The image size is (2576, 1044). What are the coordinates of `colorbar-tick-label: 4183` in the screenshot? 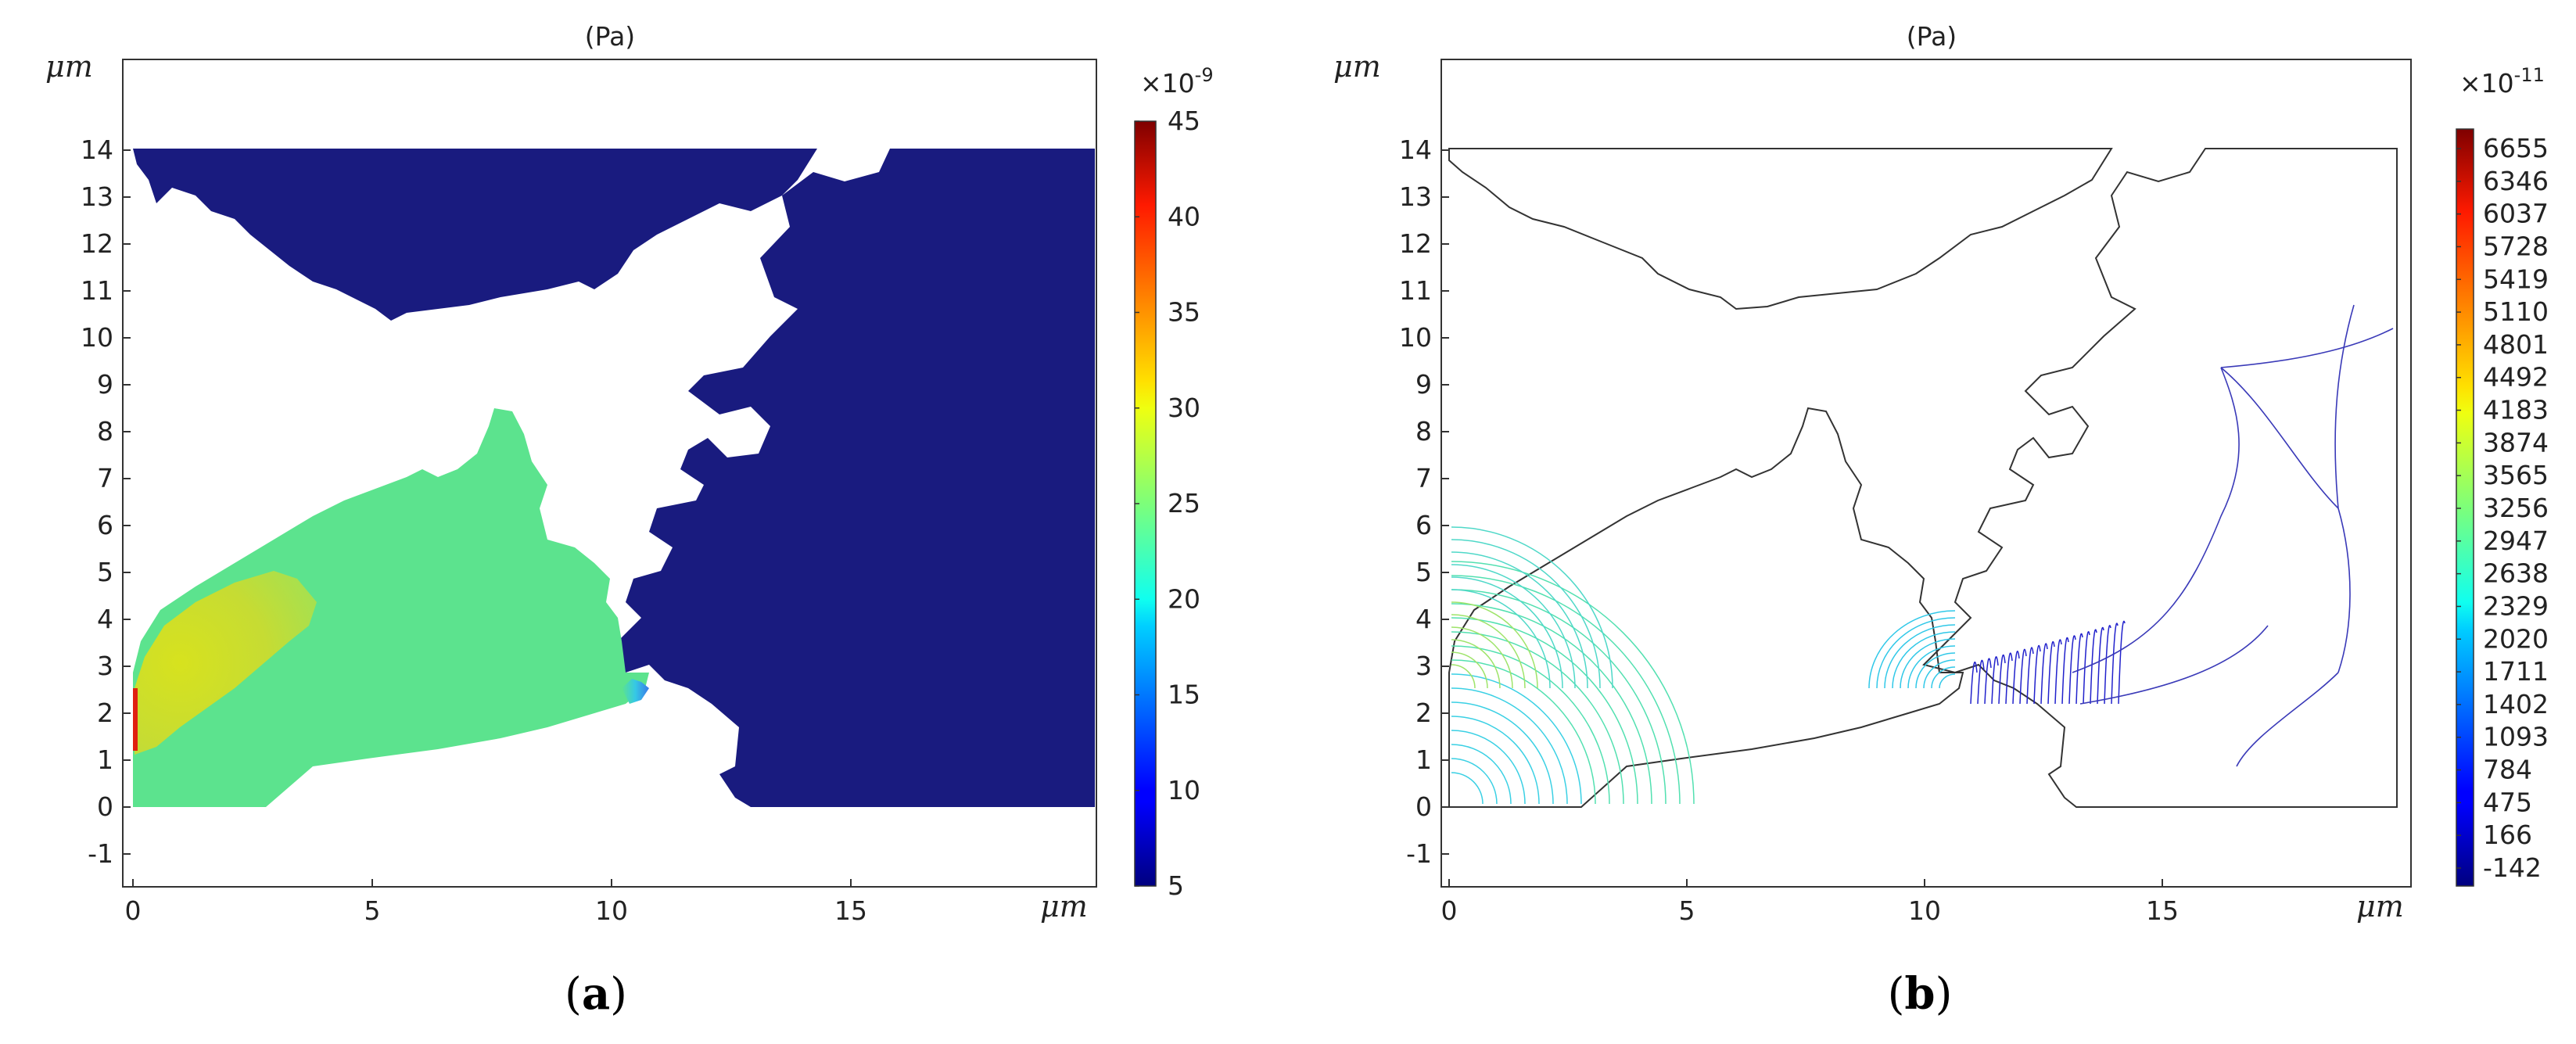 It's located at (2516, 410).